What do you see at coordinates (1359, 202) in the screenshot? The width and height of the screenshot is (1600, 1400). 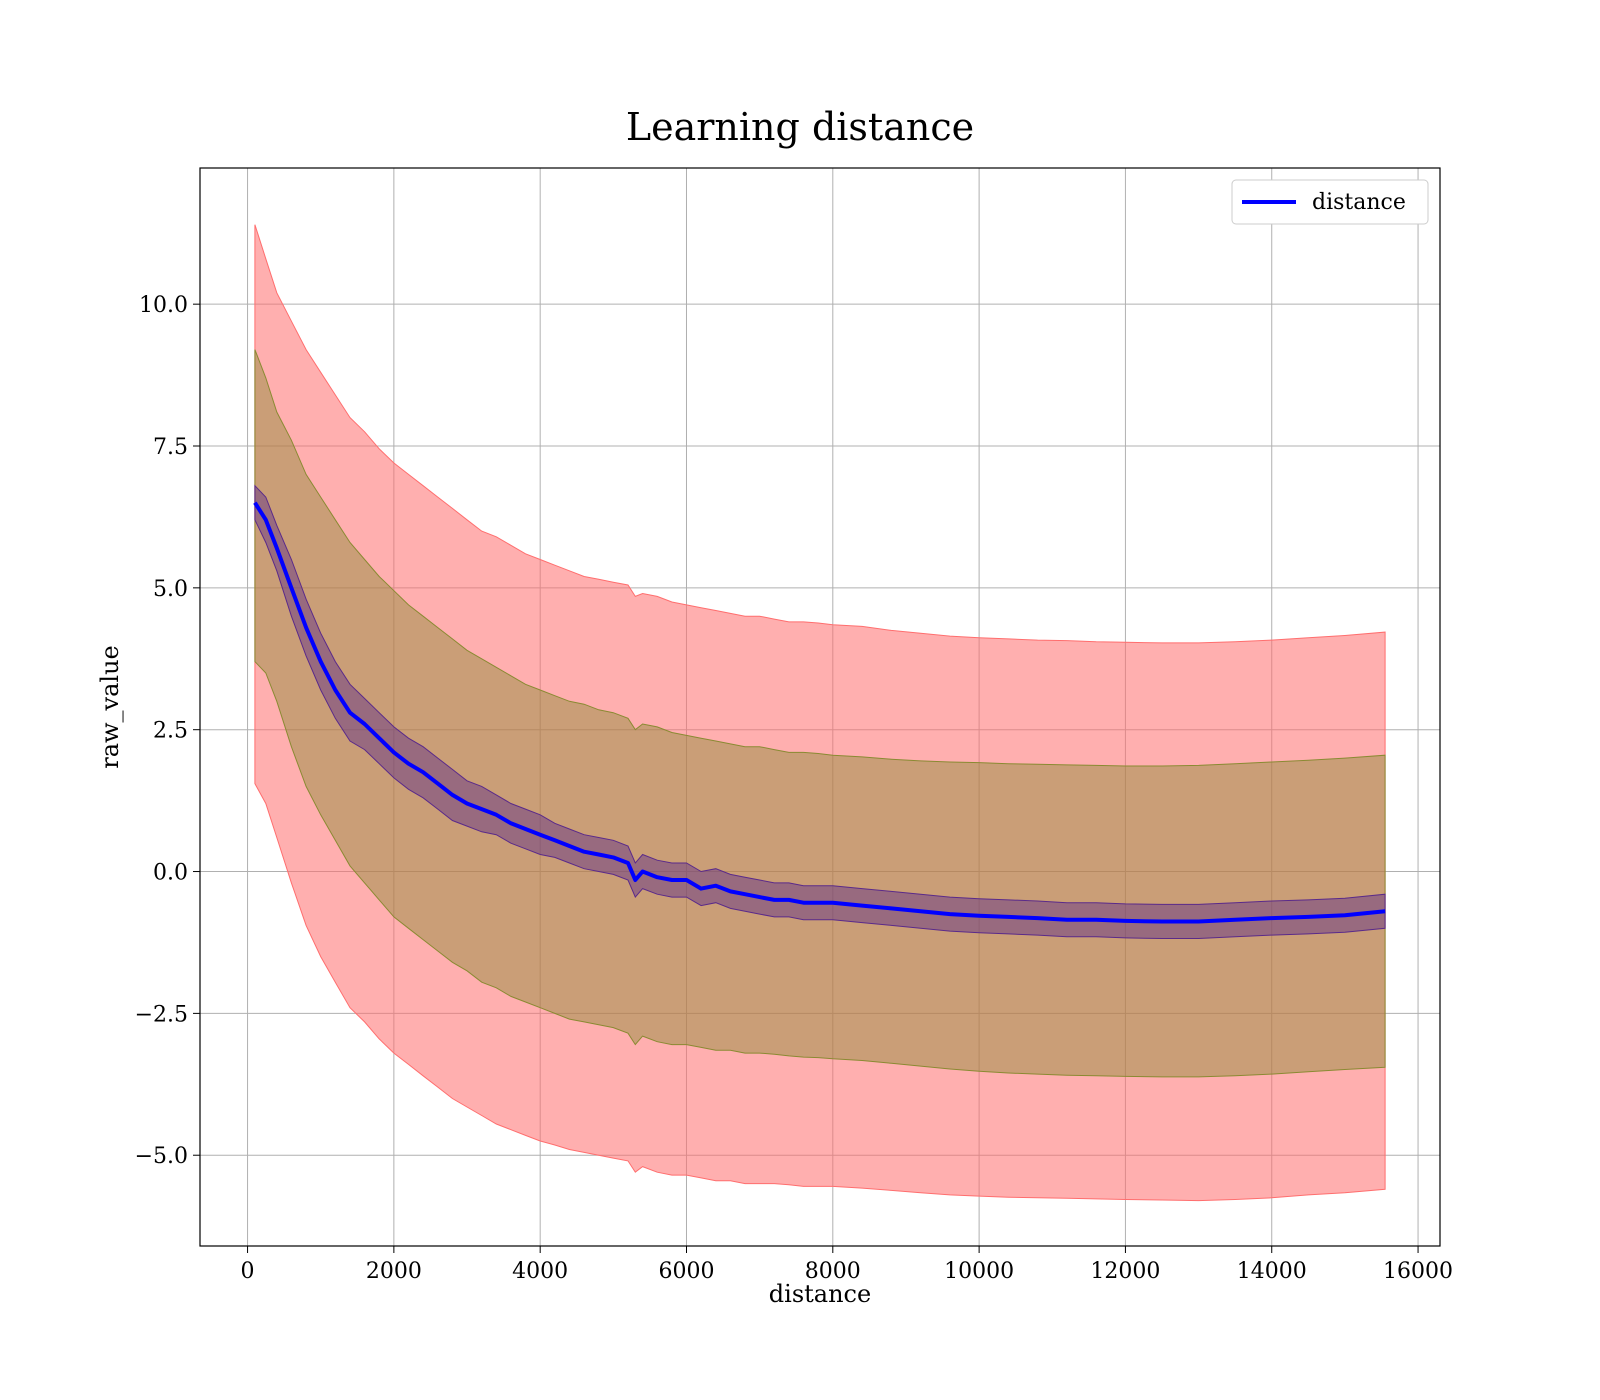 I see `legend-label-distance: distance` at bounding box center [1359, 202].